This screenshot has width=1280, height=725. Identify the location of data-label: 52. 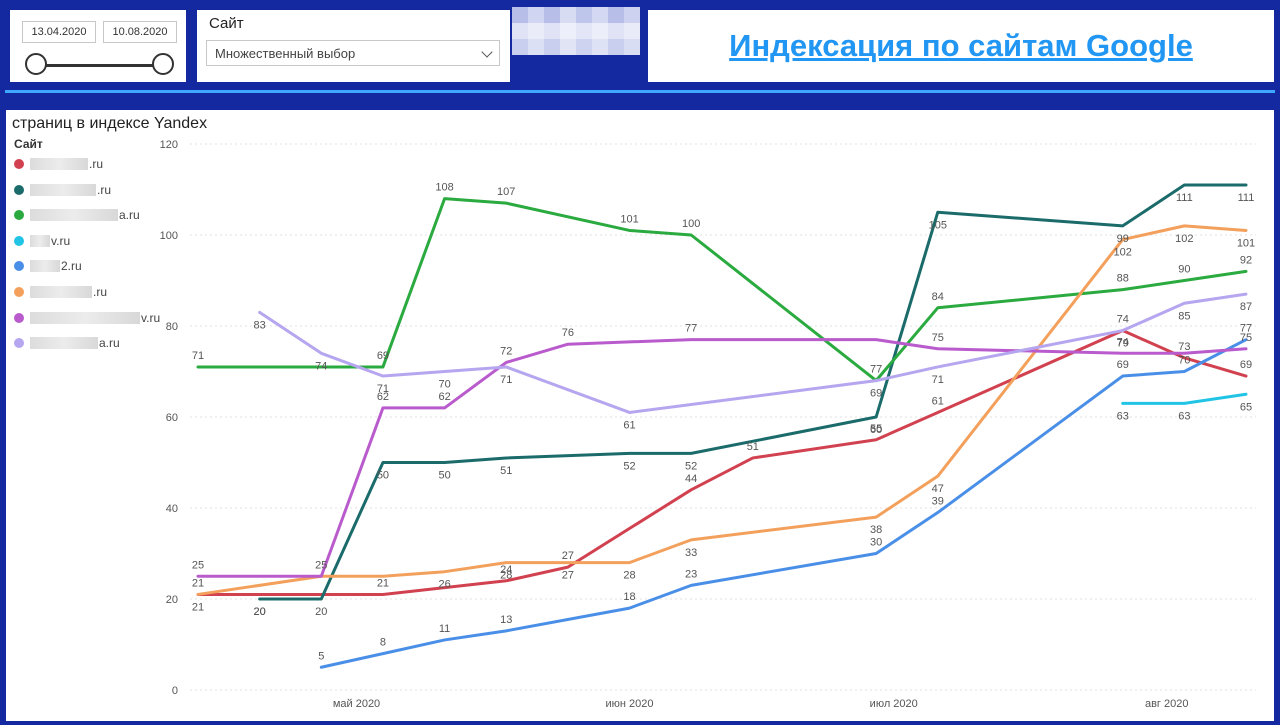
(629, 466).